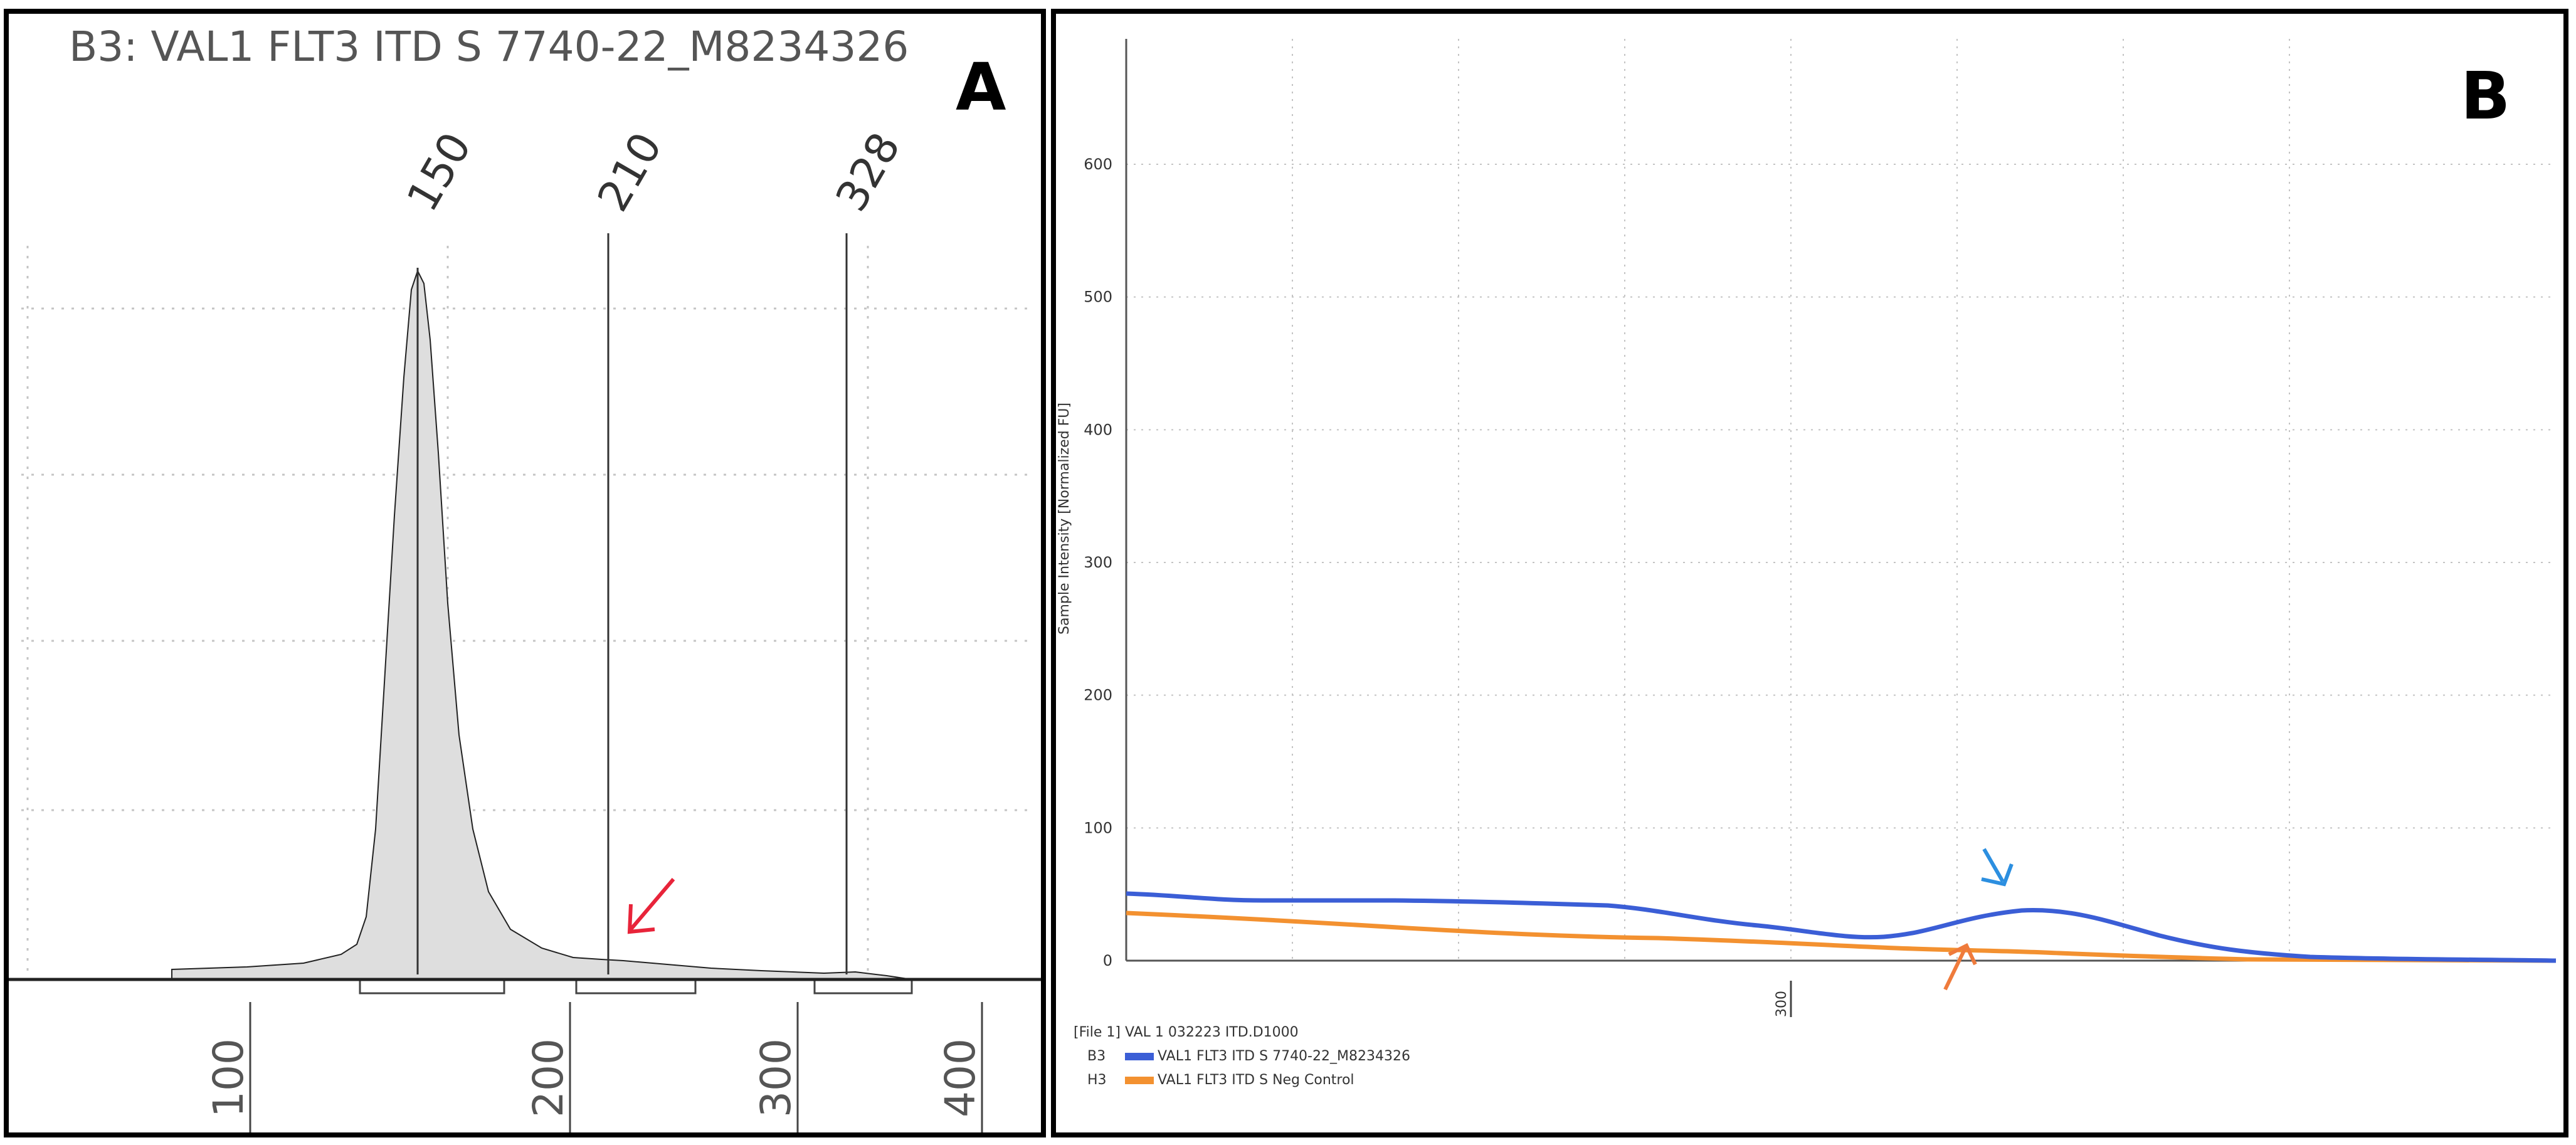 The height and width of the screenshot is (1145, 2576). What do you see at coordinates (1284, 1056) in the screenshot?
I see `legend-label: VAL1 FLT3 ITD S 7740-22_M8234326` at bounding box center [1284, 1056].